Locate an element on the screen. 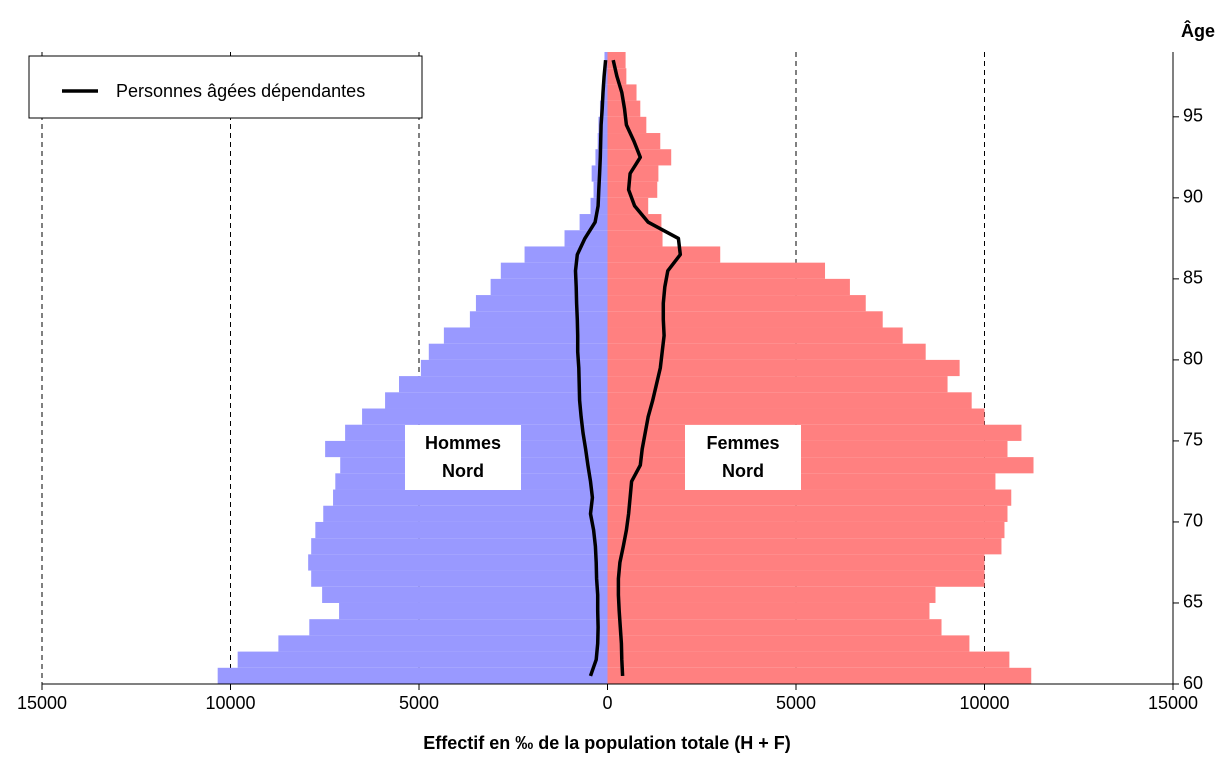 Image resolution: width=1224 pixels, height=762 pixels. legend-box is located at coordinates (225, 87).